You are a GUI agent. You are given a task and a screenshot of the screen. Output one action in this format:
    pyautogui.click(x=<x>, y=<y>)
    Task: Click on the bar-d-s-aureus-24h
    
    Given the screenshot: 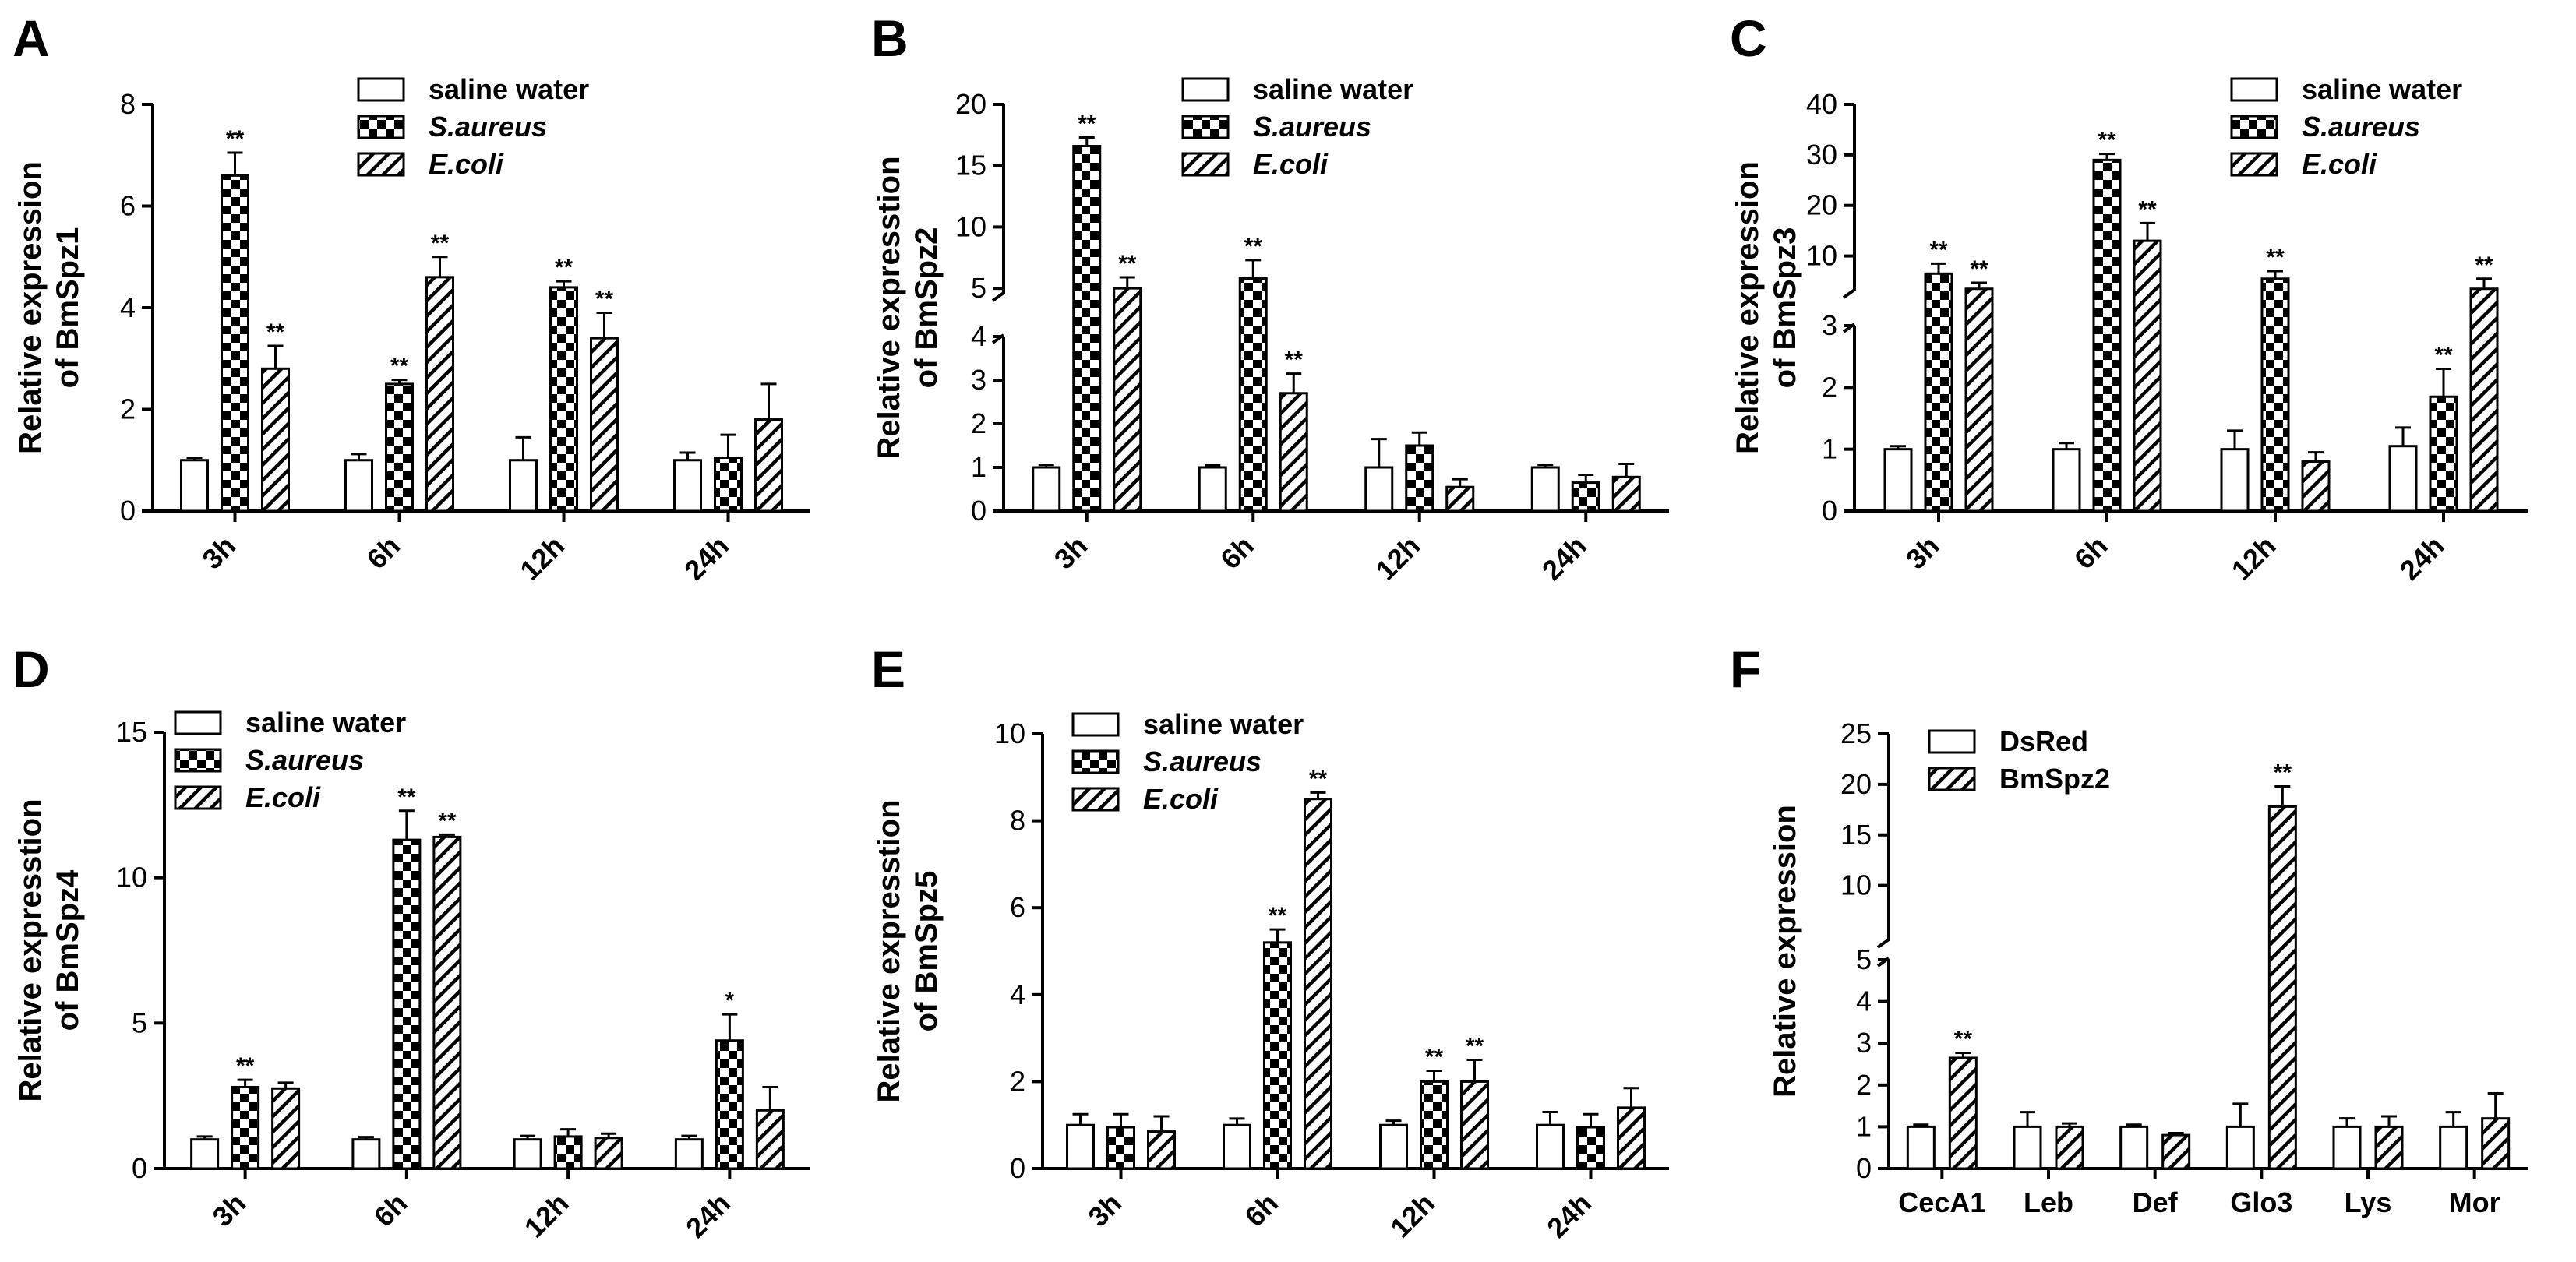 What is the action you would take?
    pyautogui.click(x=729, y=1104)
    